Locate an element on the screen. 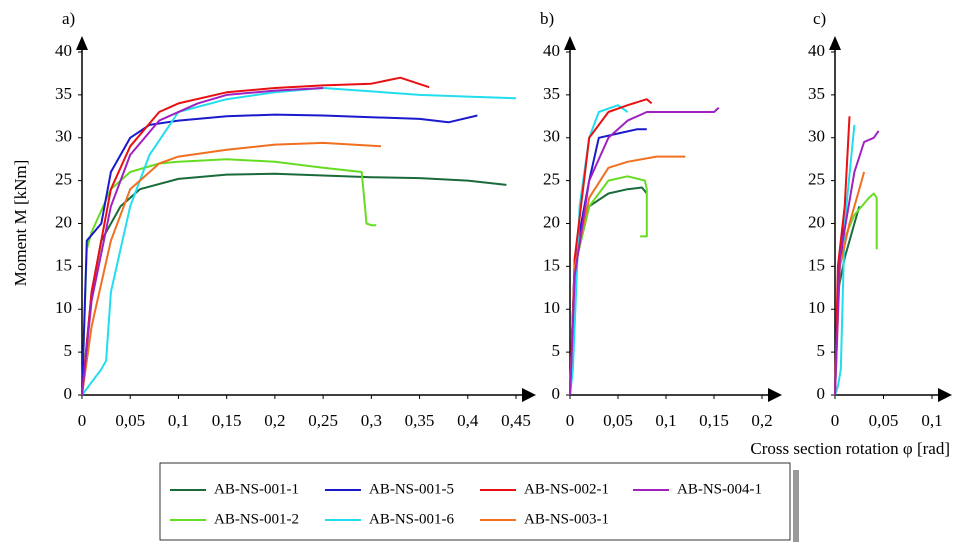 Image resolution: width=956 pixels, height=543 pixels. legend-label: AB-NS-001-2 is located at coordinates (256, 519).